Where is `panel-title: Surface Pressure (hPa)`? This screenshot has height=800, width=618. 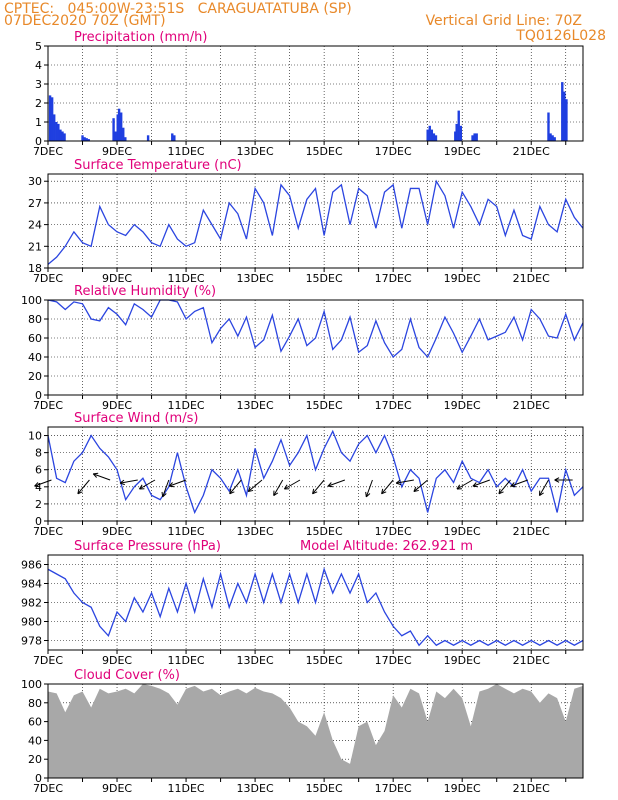
panel-title: Surface Pressure (hPa) is located at coordinates (147, 546).